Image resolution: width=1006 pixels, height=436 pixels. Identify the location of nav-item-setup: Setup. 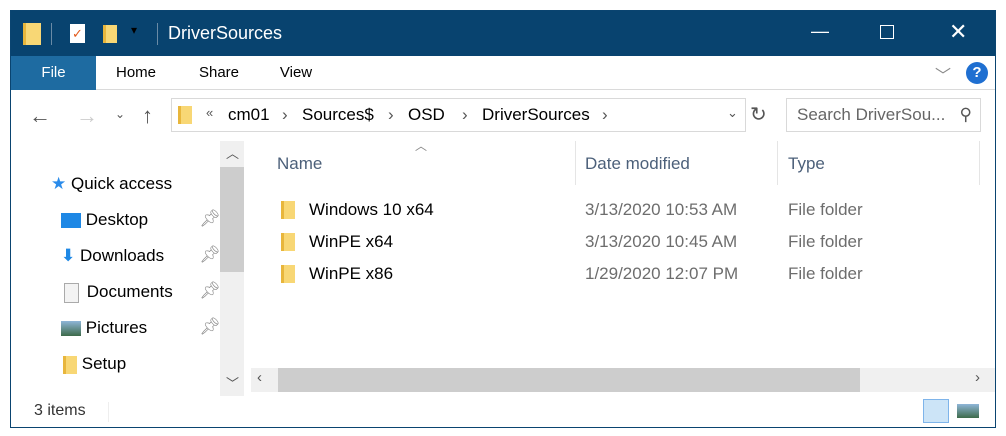
(94, 364).